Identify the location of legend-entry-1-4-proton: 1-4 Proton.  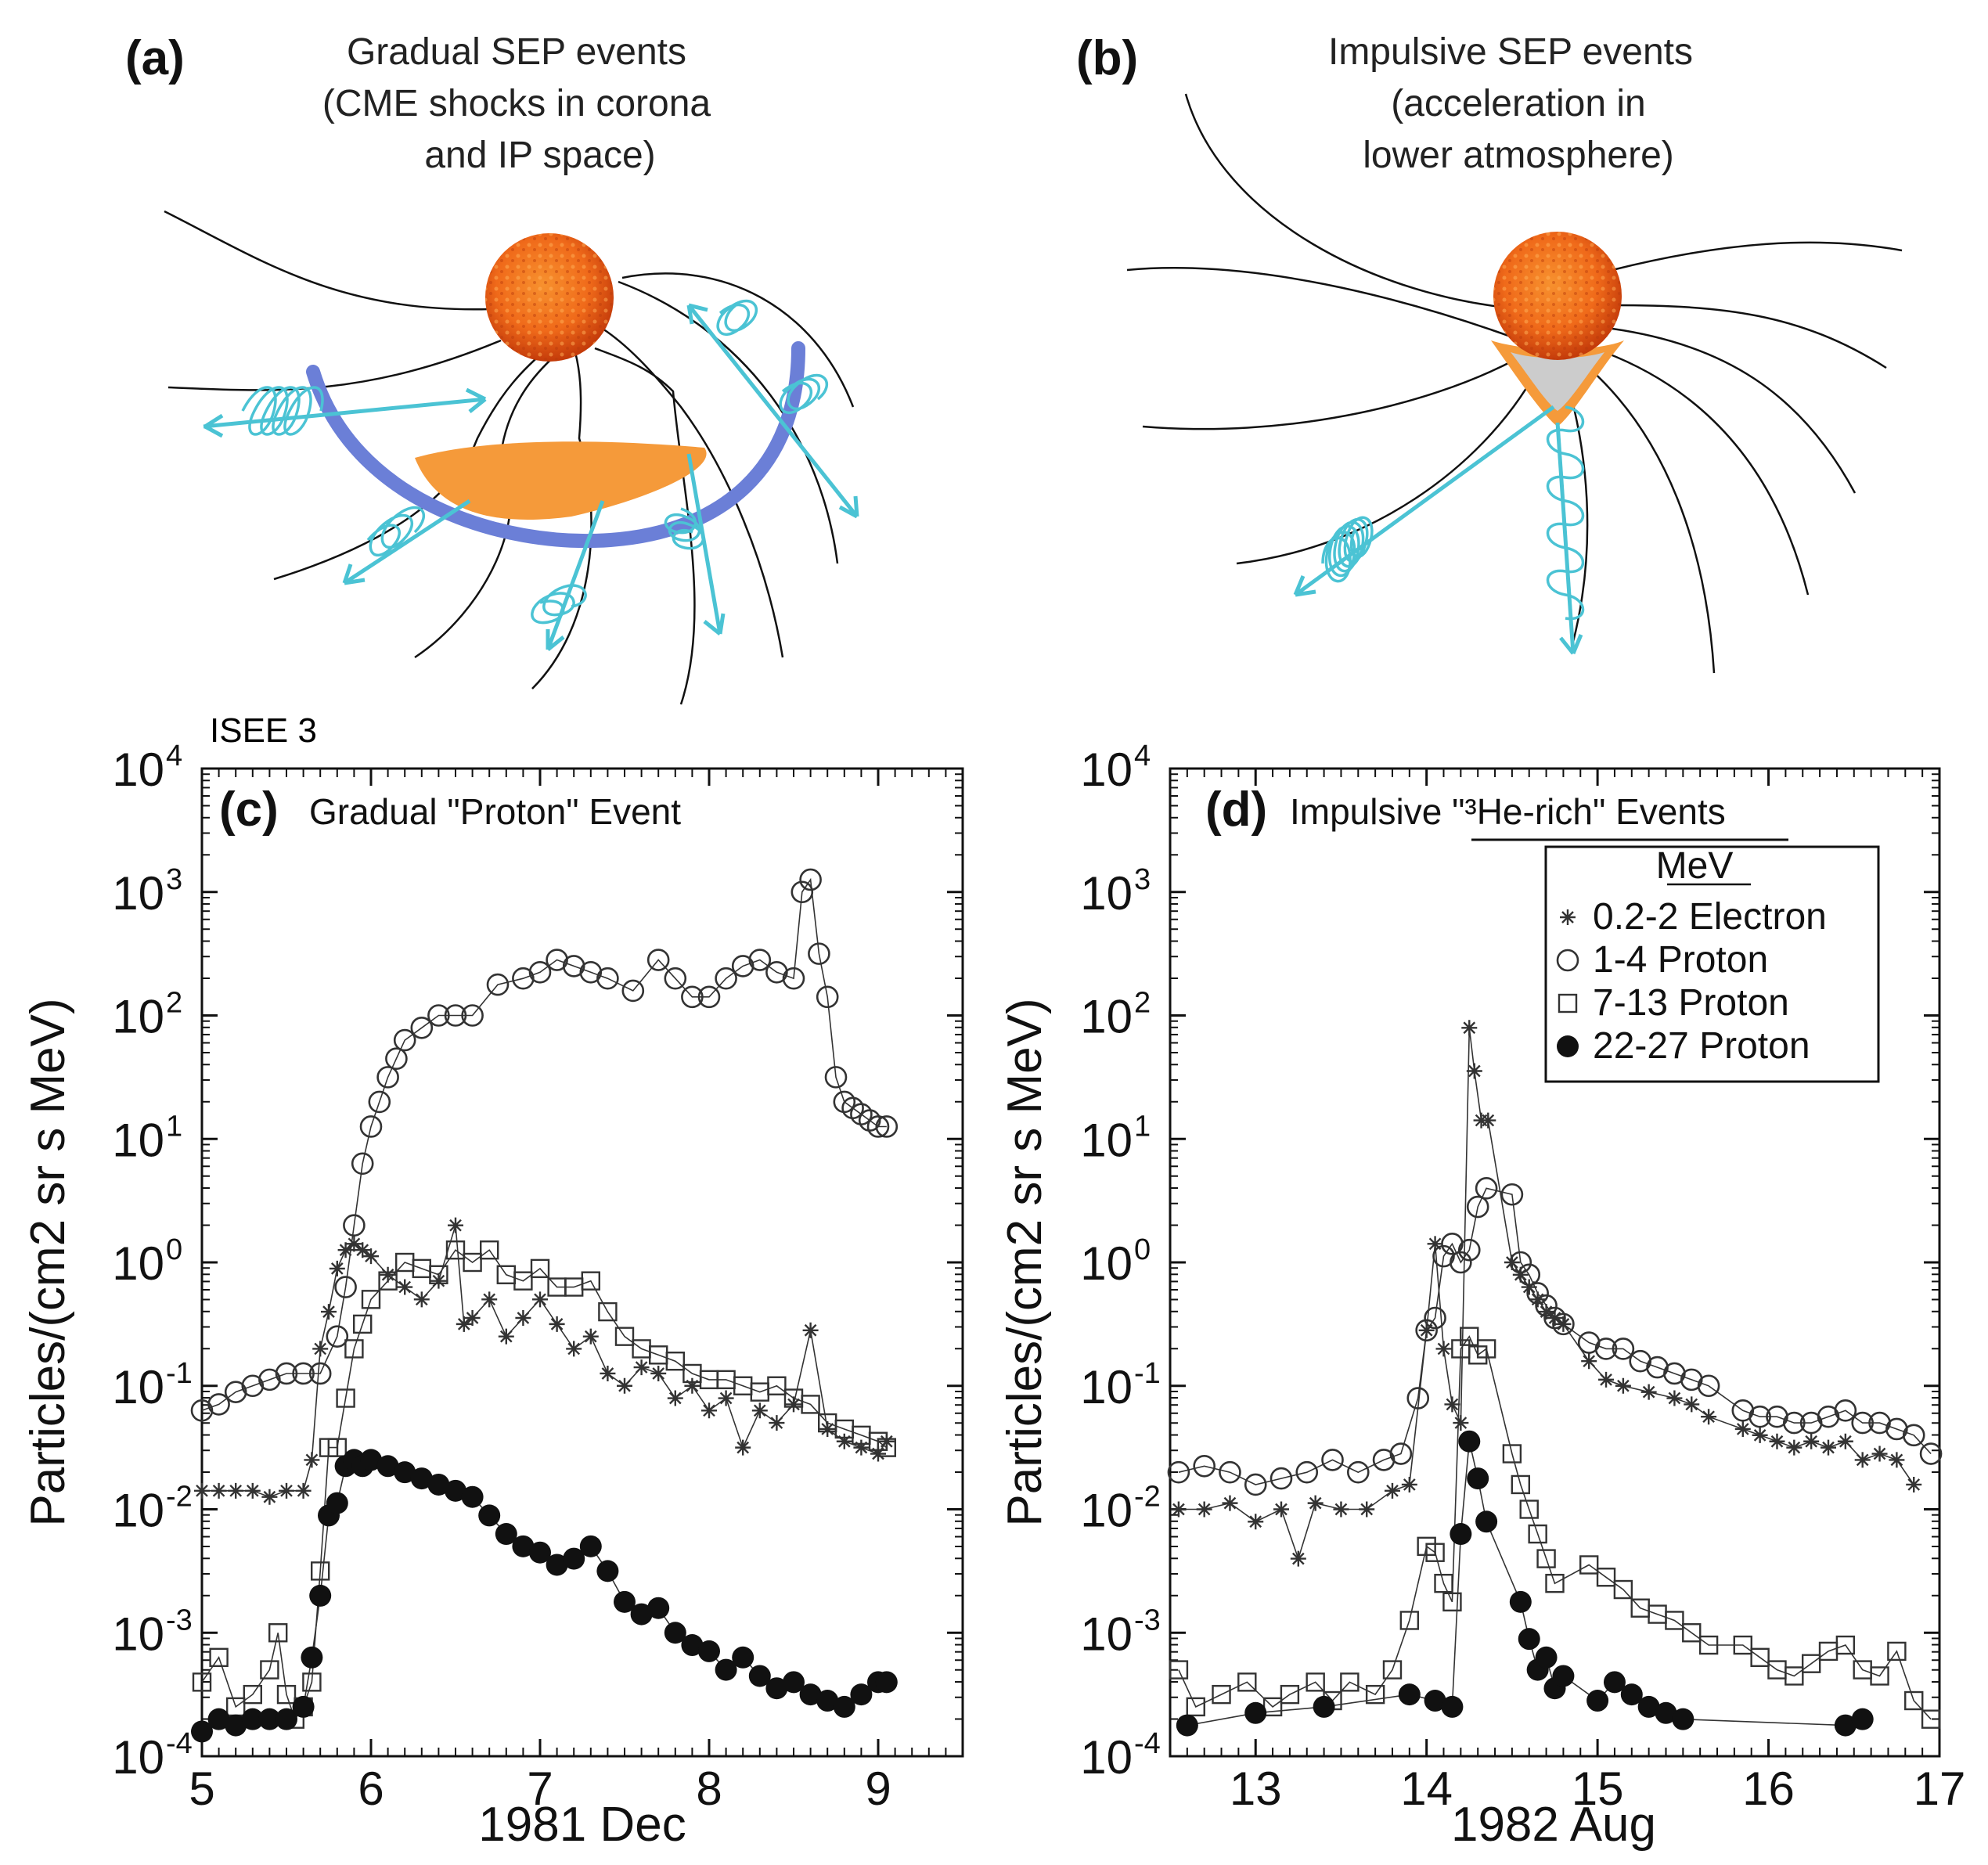
(1680, 960).